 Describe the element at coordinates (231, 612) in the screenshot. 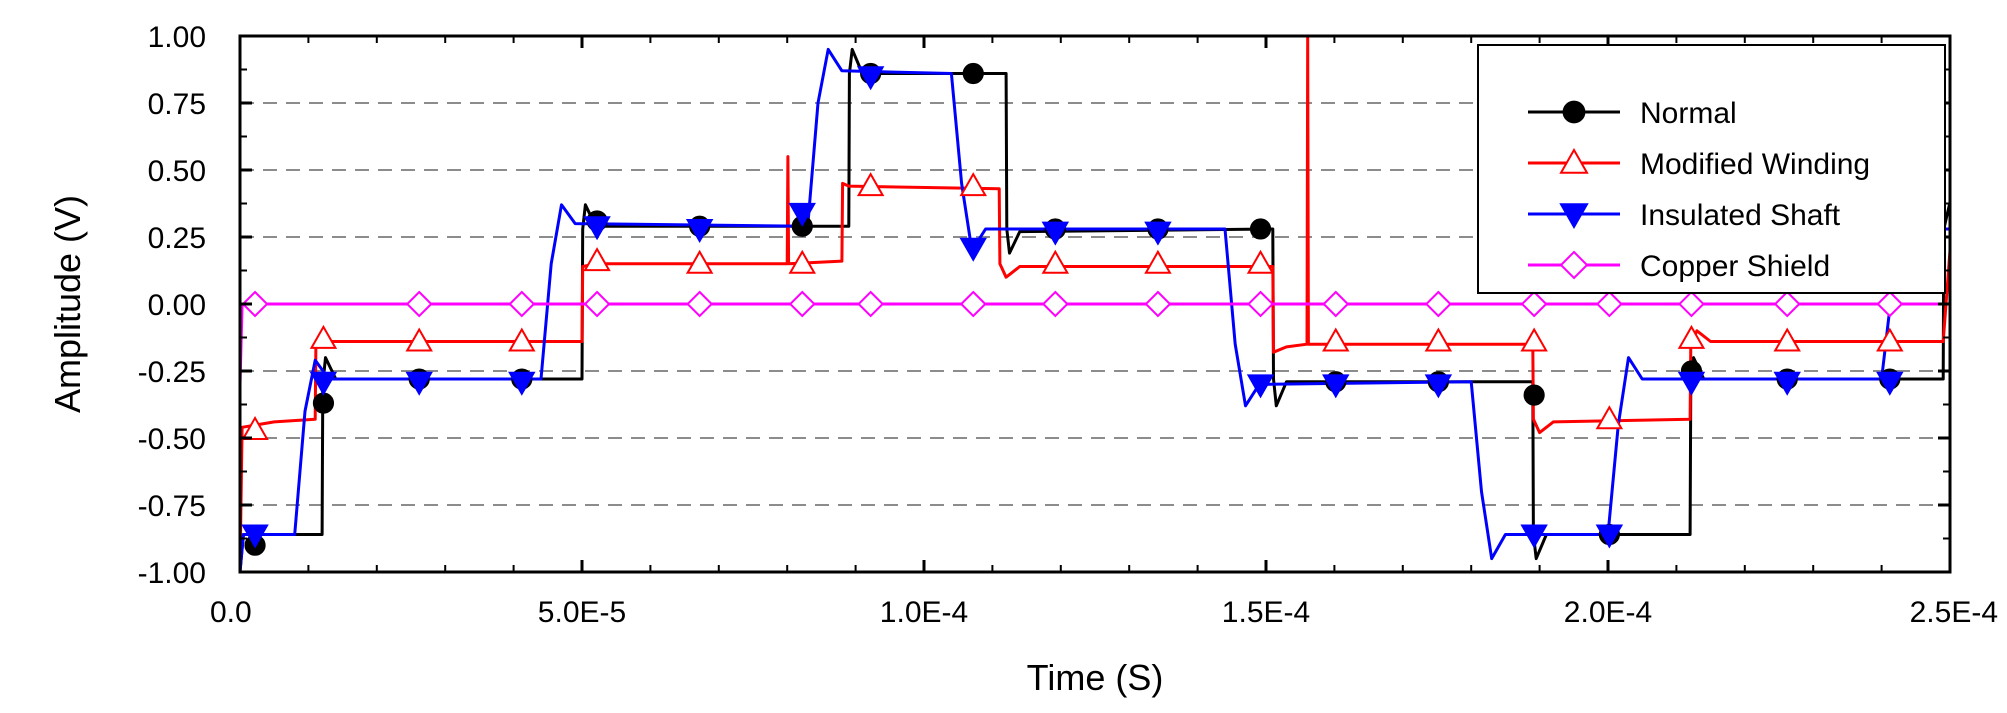

I see `x-tick-label: 0.0` at that location.